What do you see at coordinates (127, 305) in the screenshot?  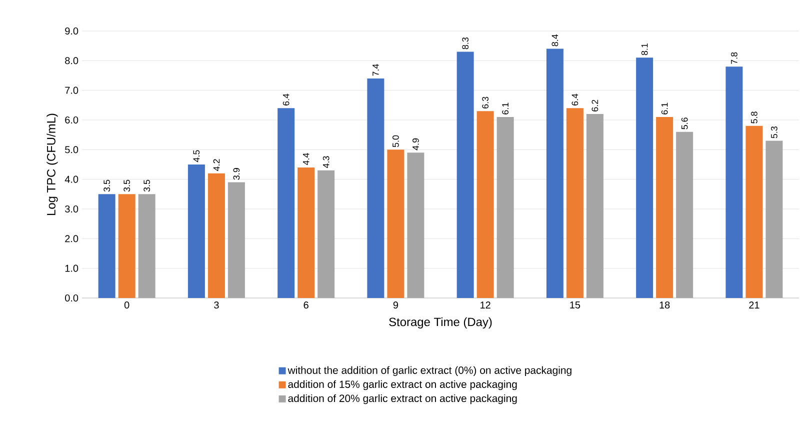 I see `x-tick-label: 0` at bounding box center [127, 305].